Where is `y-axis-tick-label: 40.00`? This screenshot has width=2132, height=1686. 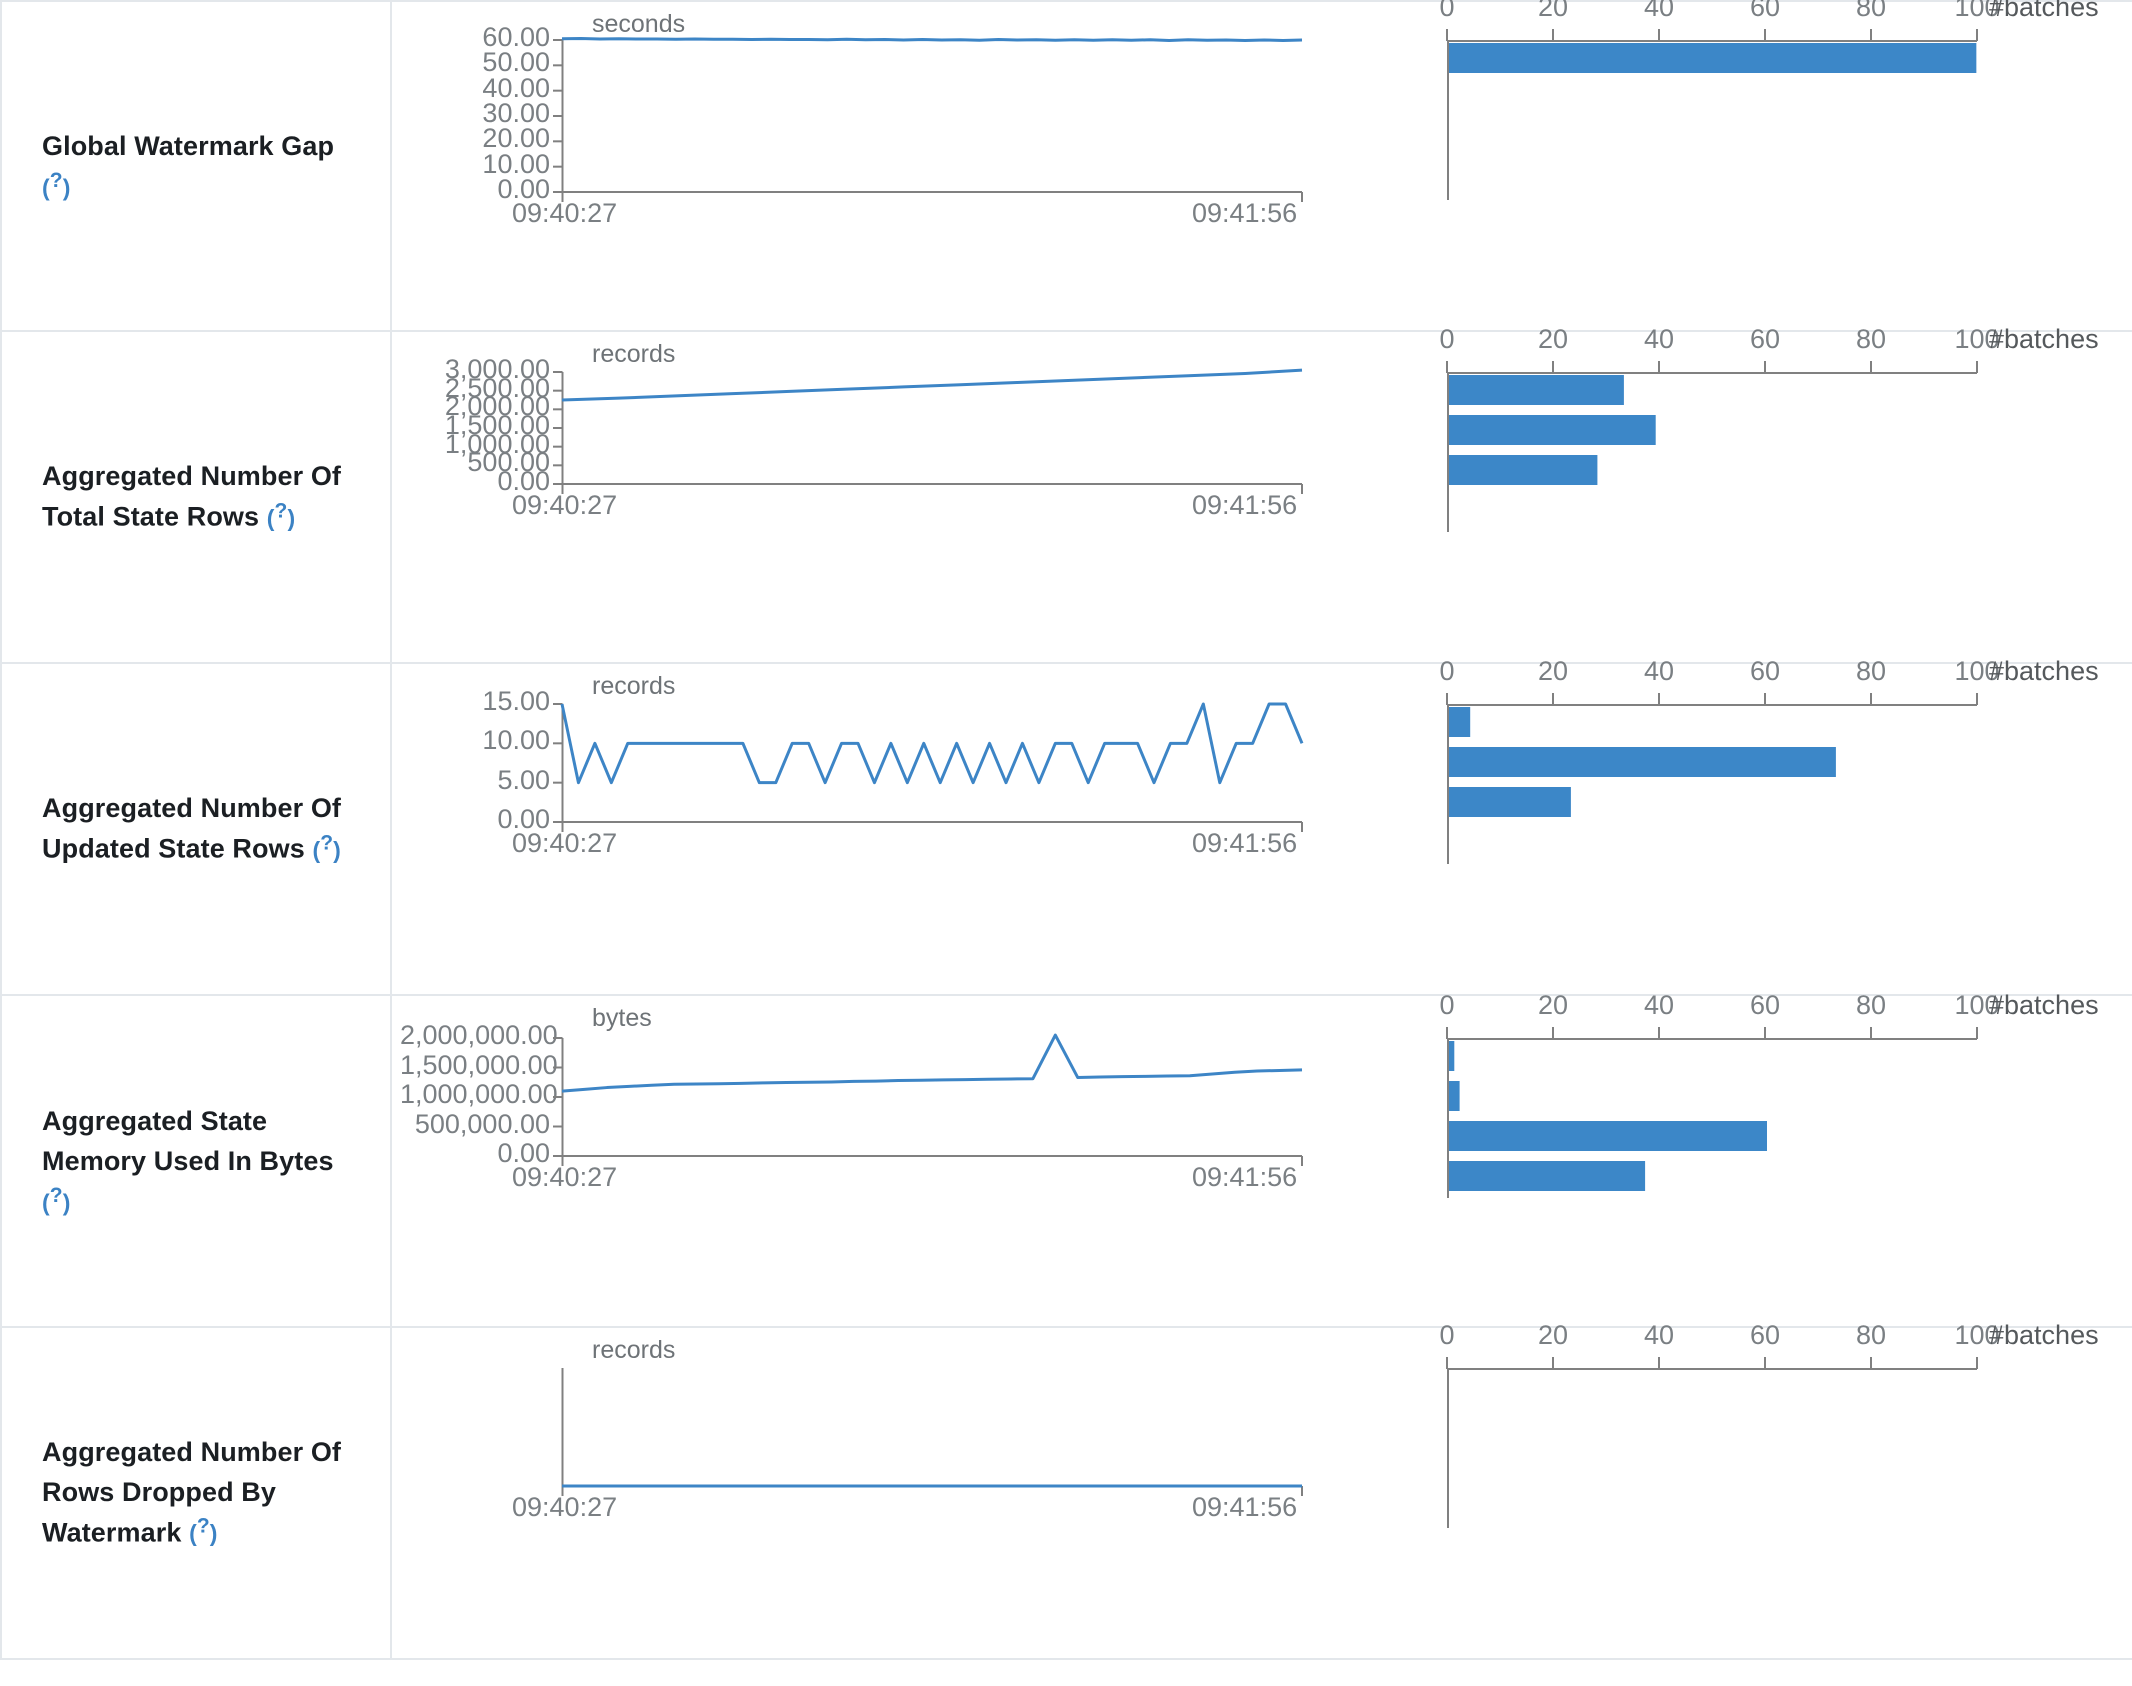 y-axis-tick-label: 40.00 is located at coordinates (516, 87).